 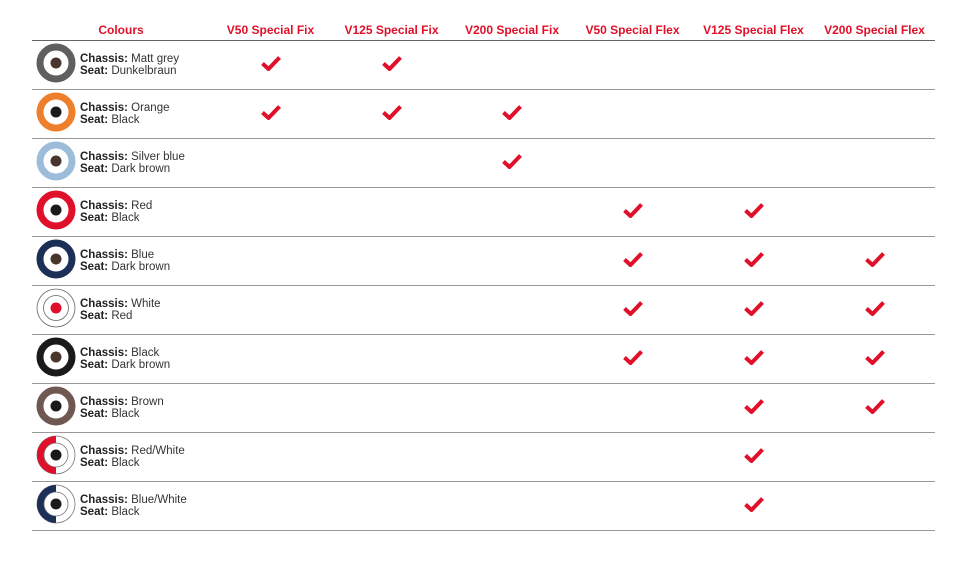 I want to click on header-model: V200 Special Fix, so click(x=512, y=30).